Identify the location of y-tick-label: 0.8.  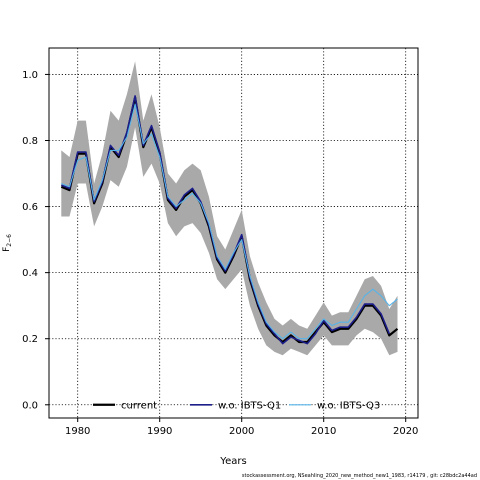
(30, 141).